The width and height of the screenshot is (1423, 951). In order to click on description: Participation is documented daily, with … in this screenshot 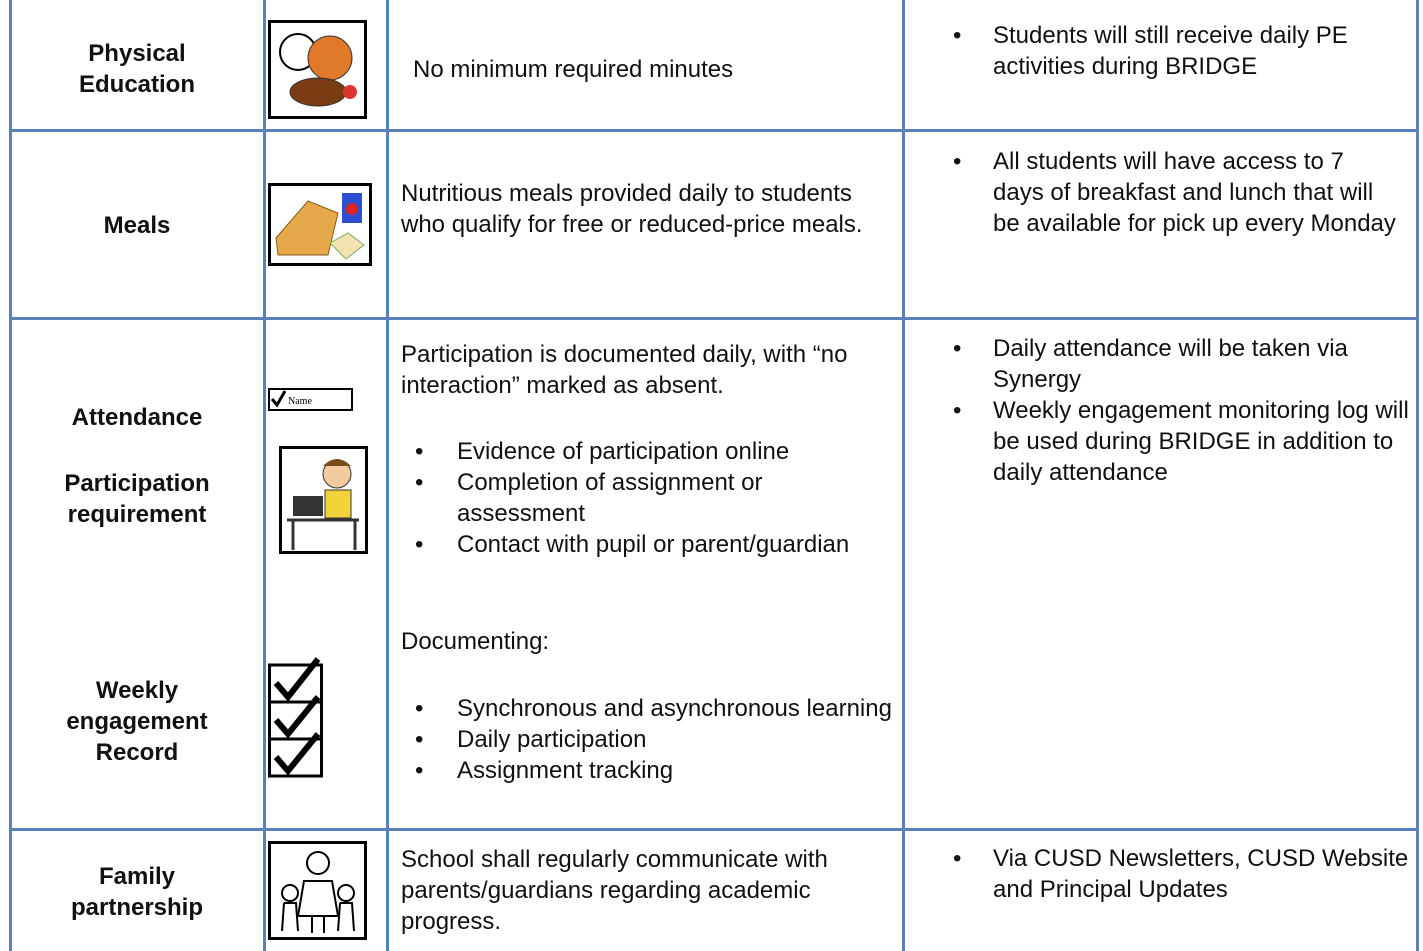, I will do `click(624, 370)`.